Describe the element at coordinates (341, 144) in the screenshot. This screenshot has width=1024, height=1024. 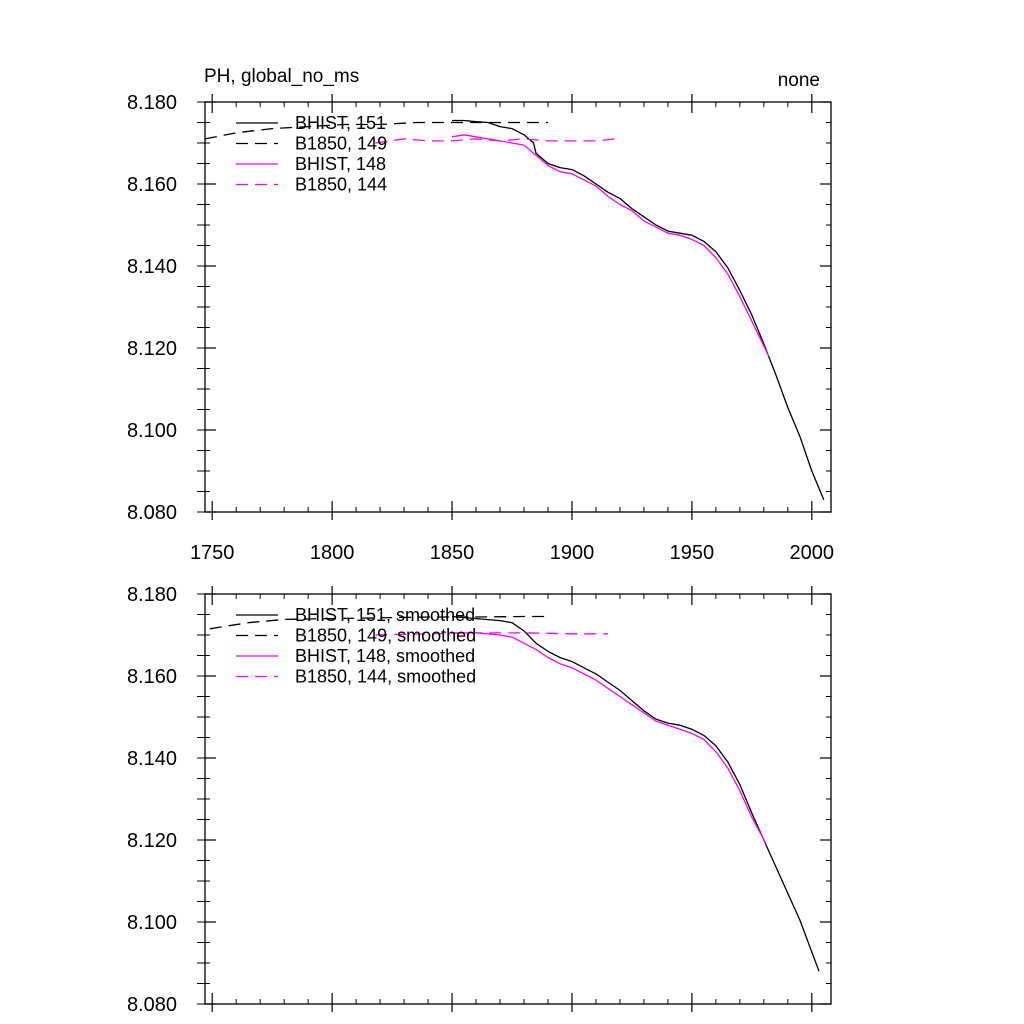
I see `legend-label: B1850, 149` at that location.